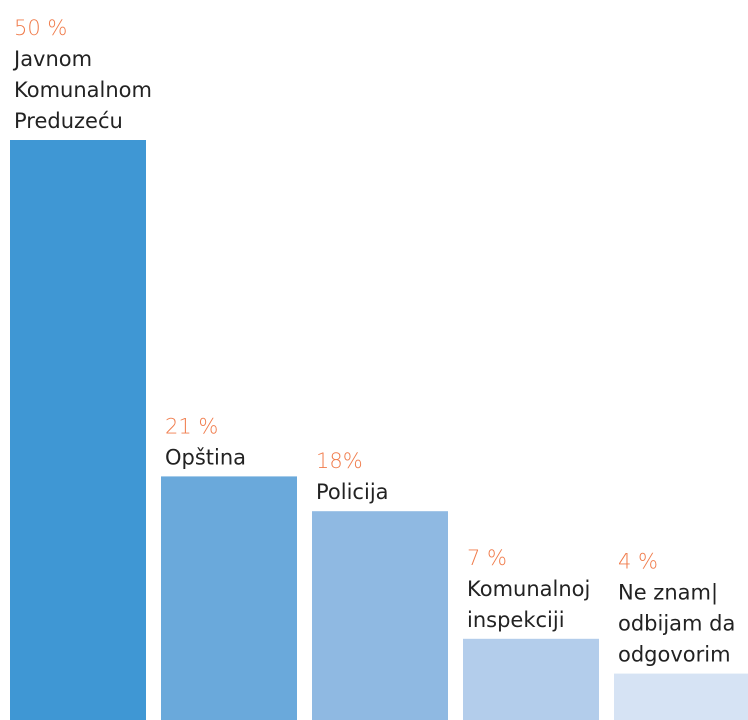 This screenshot has height=720, width=748. I want to click on value-label: 7 %, so click(487, 558).